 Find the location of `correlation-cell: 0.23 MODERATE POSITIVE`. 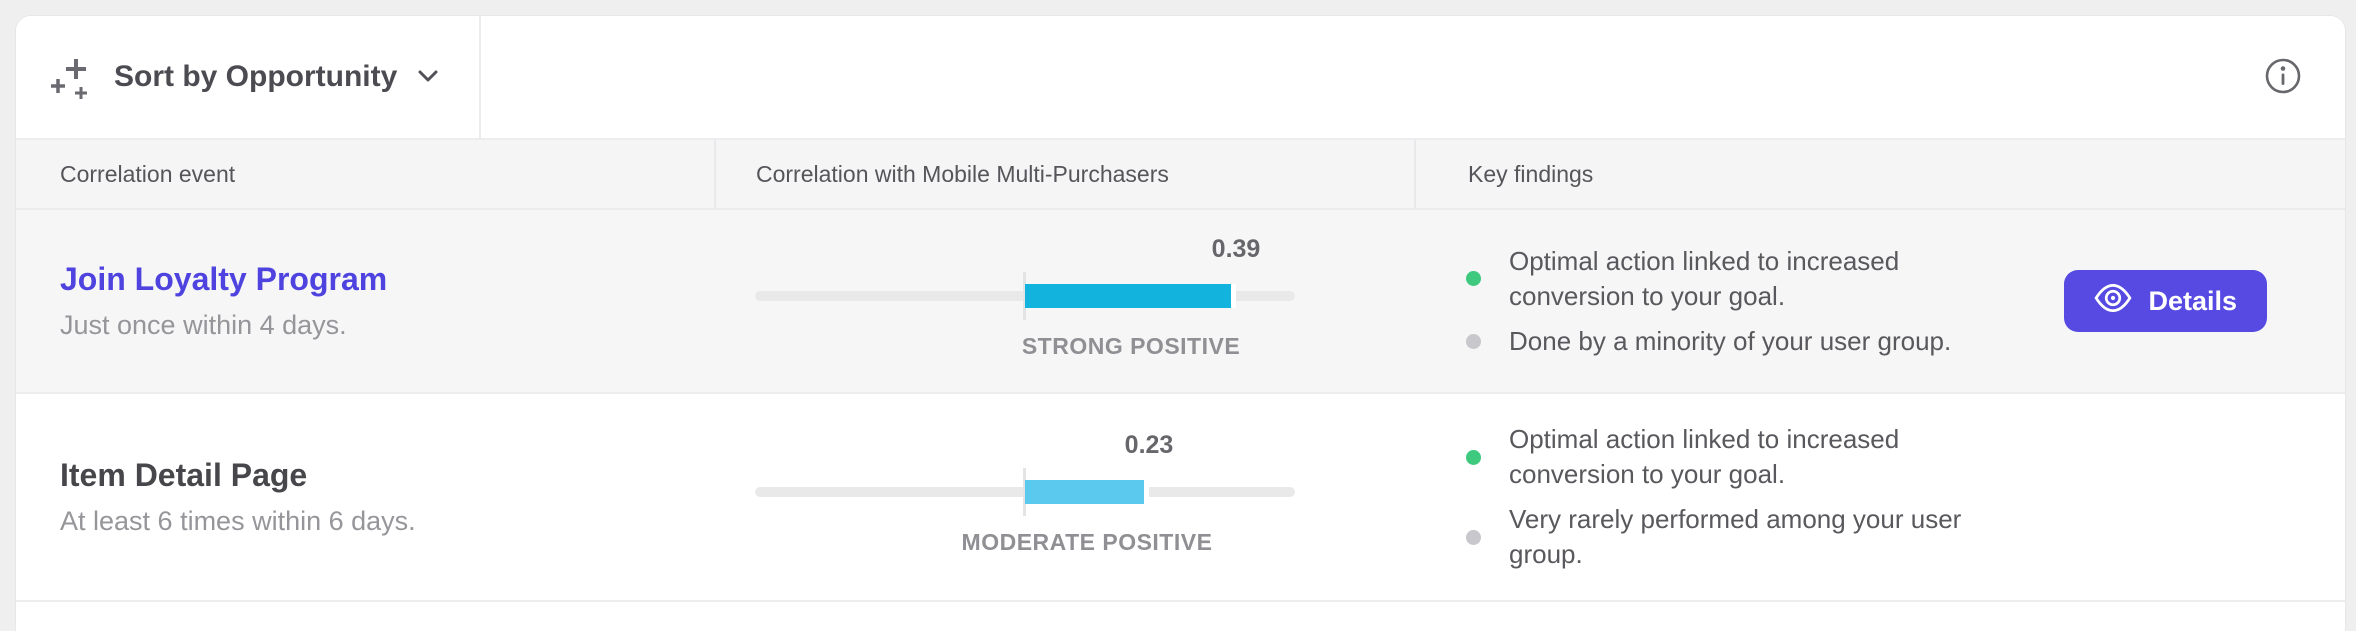

correlation-cell: 0.23 MODERATE POSITIVE is located at coordinates (1064, 497).